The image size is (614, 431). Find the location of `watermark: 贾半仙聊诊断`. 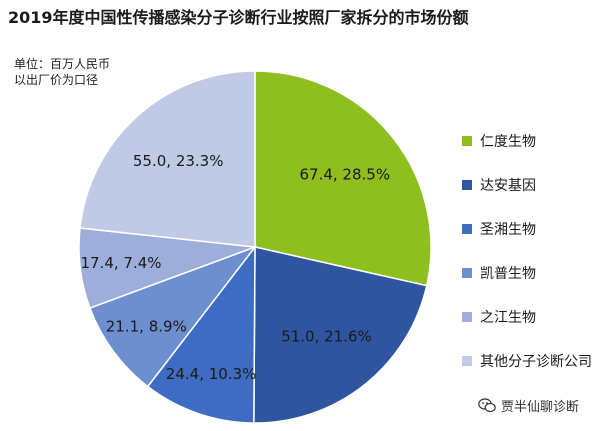

watermark: 贾半仙聊诊断 is located at coordinates (528, 405).